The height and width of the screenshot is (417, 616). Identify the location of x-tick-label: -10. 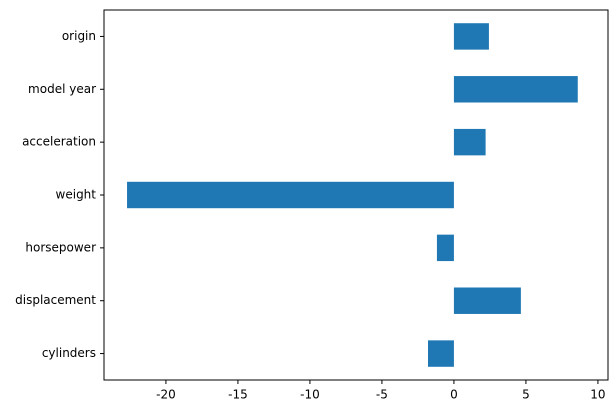
(310, 395).